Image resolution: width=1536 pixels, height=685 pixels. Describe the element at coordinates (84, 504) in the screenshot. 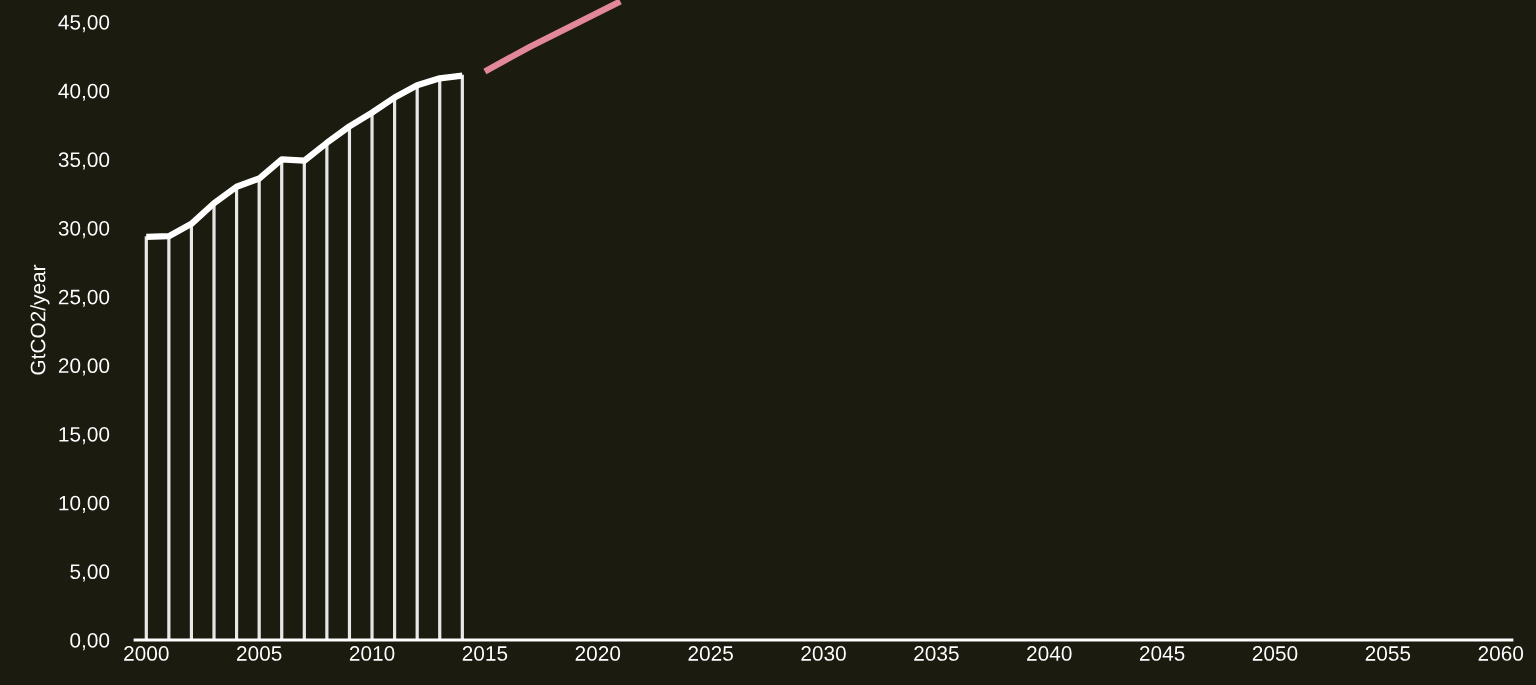

I see `y-tick-label: 10,00` at that location.